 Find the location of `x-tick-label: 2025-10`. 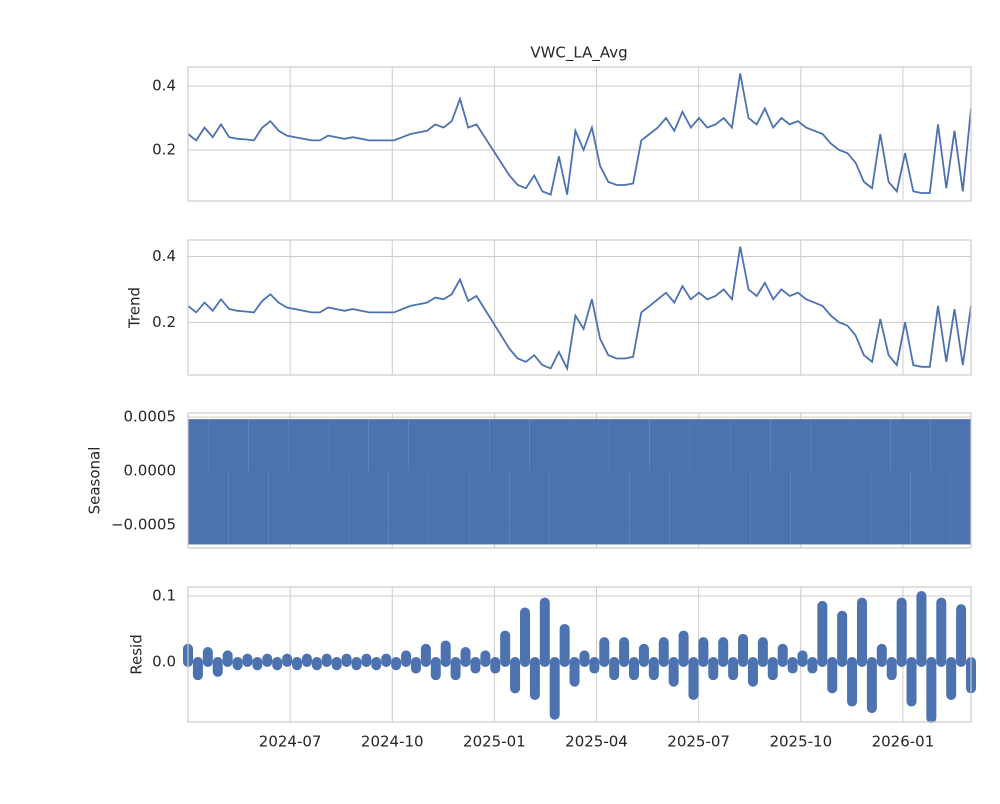

x-tick-label: 2025-10 is located at coordinates (800, 742).